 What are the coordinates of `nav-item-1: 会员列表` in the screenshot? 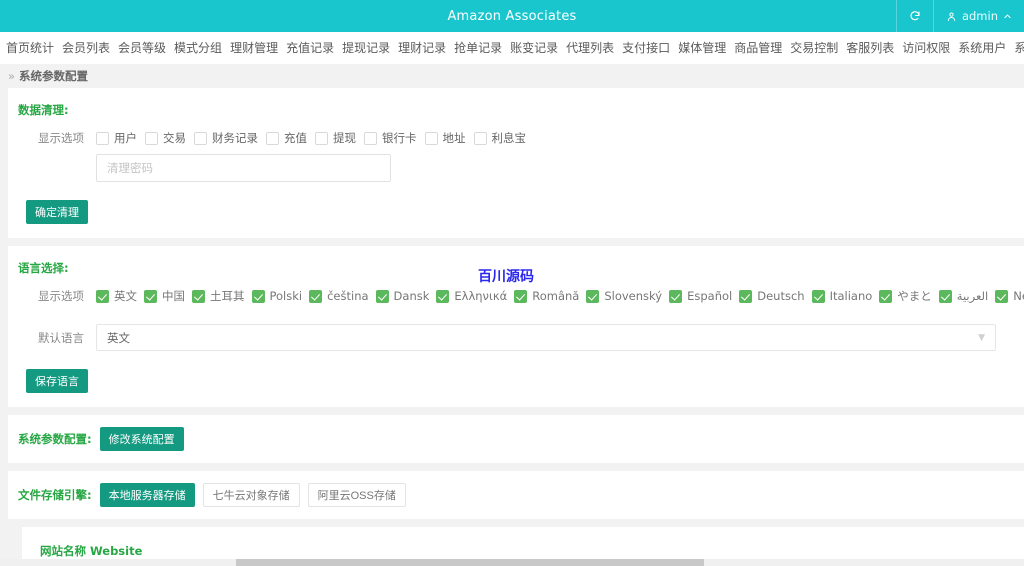 It's located at (86, 47).